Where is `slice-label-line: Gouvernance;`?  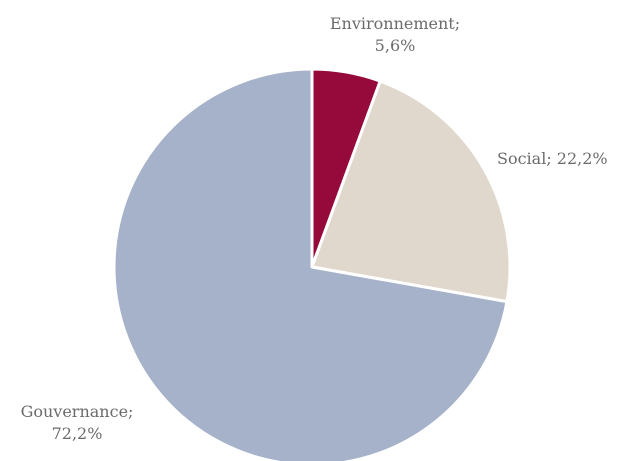
slice-label-line: Gouvernance; is located at coordinates (77, 411).